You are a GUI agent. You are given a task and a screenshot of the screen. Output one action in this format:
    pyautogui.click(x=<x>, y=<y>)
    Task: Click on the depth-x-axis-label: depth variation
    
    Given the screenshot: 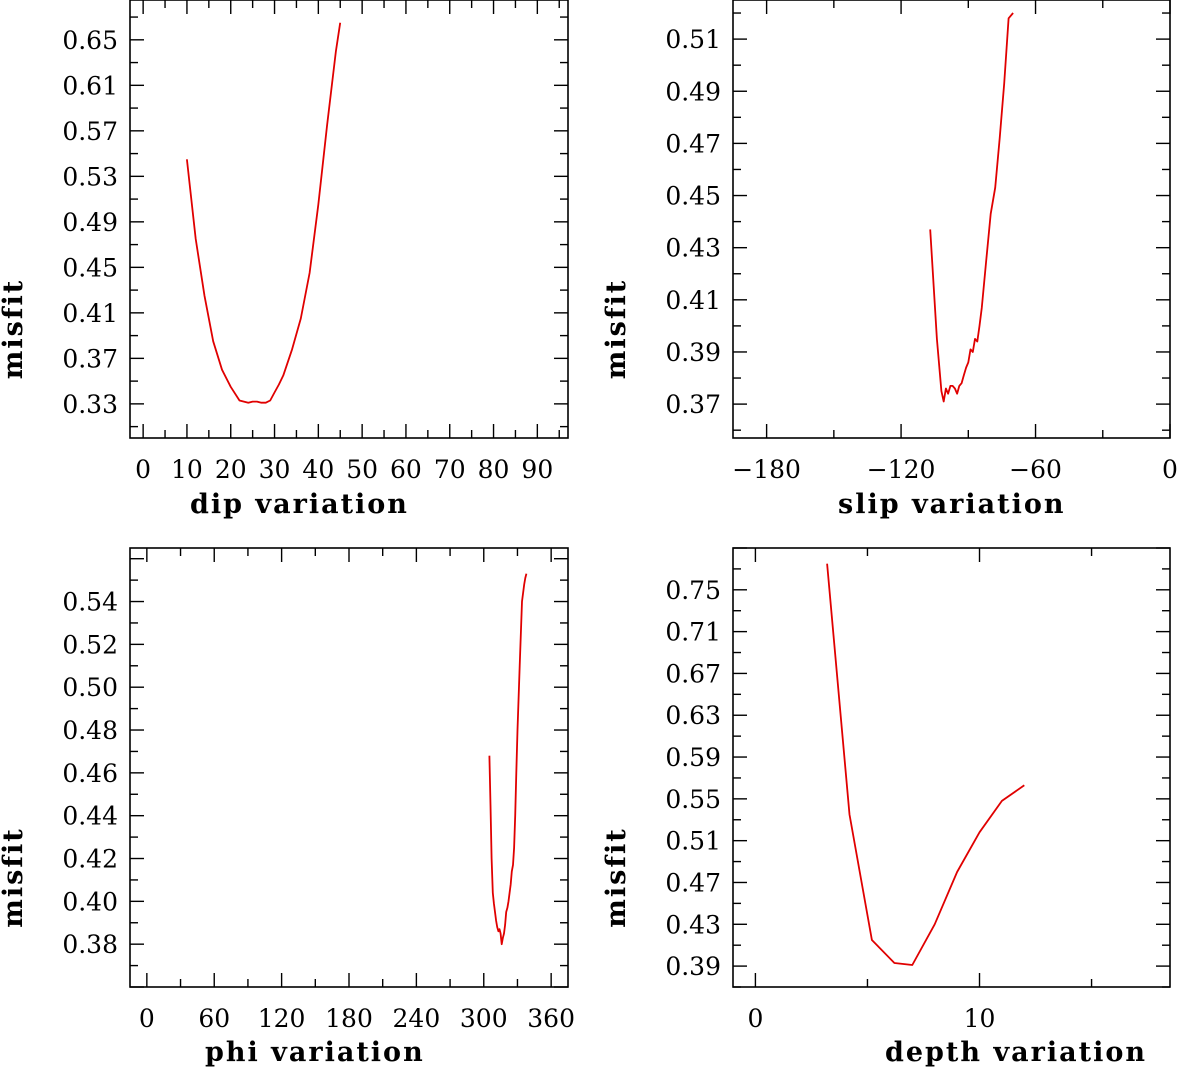 What is the action you would take?
    pyautogui.click(x=1016, y=1052)
    